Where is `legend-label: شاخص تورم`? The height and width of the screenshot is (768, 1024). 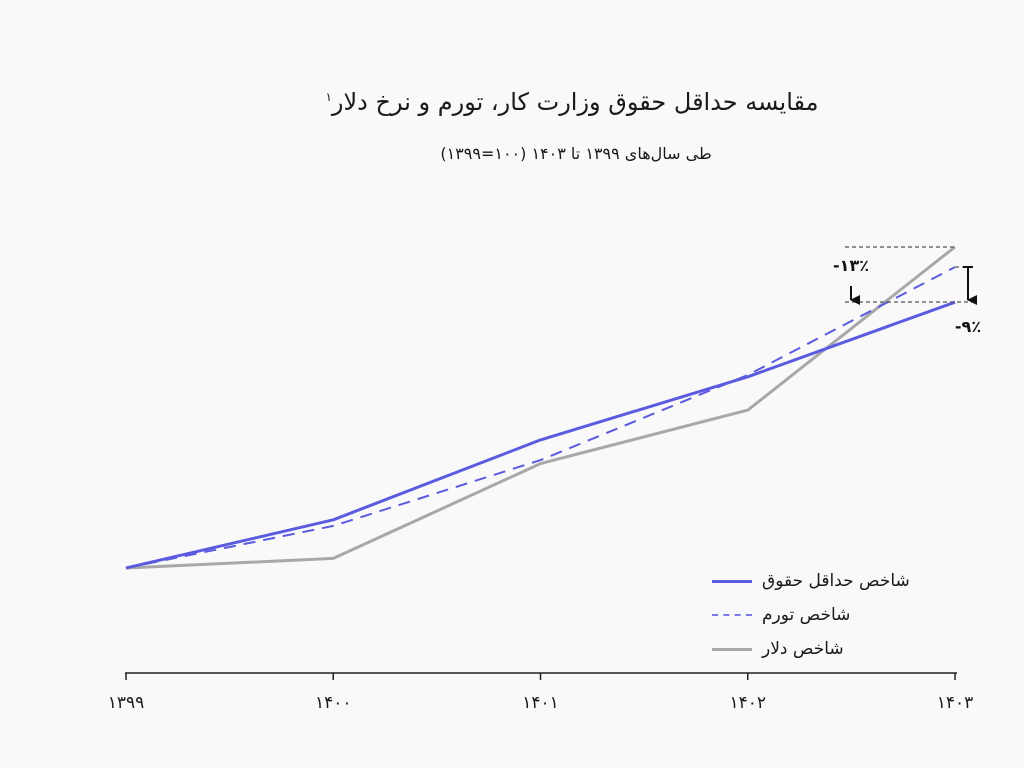 legend-label: شاخص تورم is located at coordinates (806, 615).